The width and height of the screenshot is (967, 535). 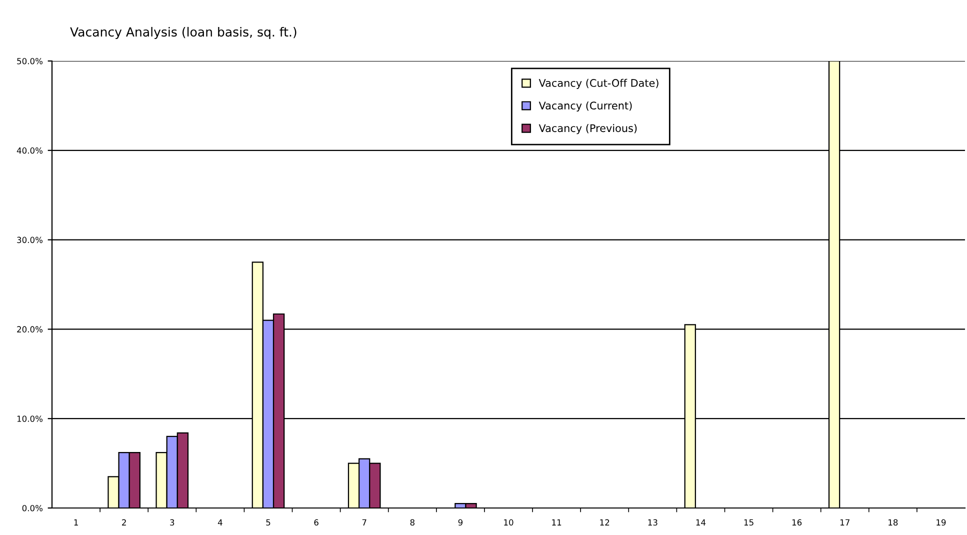 What do you see at coordinates (587, 129) in the screenshot?
I see `legend-label: Vacancy (Previous)` at bounding box center [587, 129].